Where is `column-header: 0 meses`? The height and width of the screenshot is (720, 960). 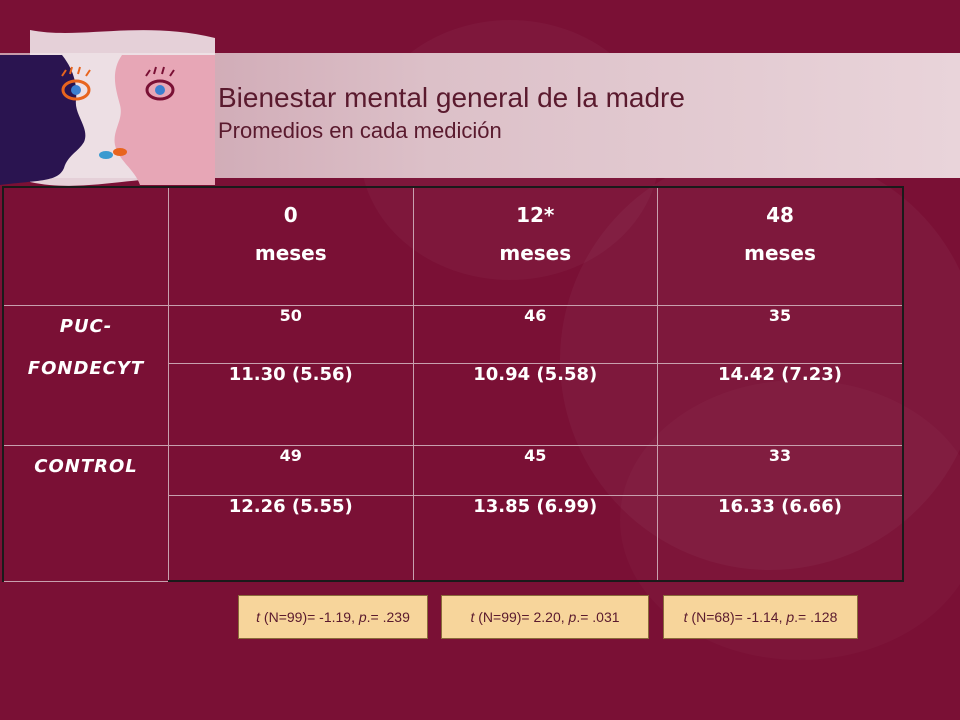
column-header: 0 meses is located at coordinates (291, 246).